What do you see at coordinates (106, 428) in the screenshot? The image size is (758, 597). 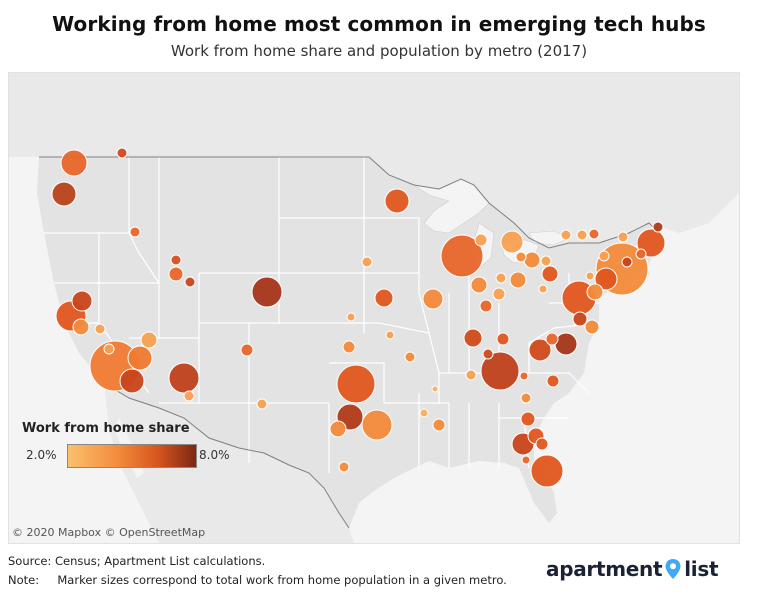 I see `legend-title: Work from home share` at bounding box center [106, 428].